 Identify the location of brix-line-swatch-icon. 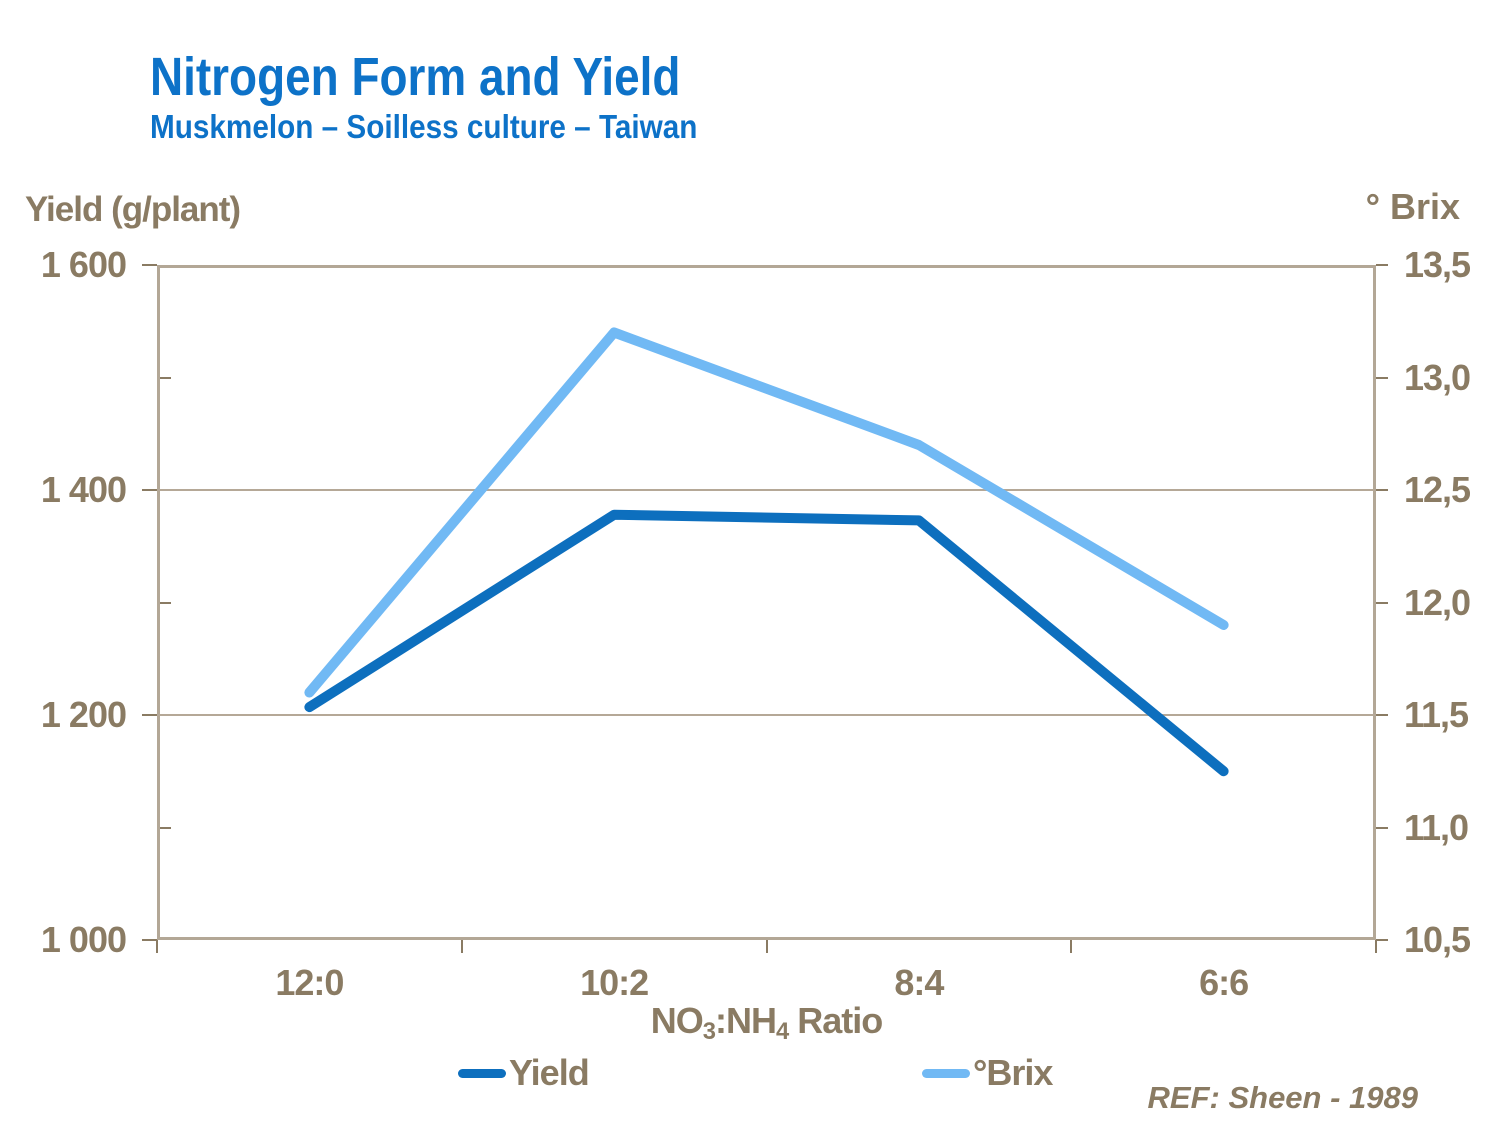
(946, 1073).